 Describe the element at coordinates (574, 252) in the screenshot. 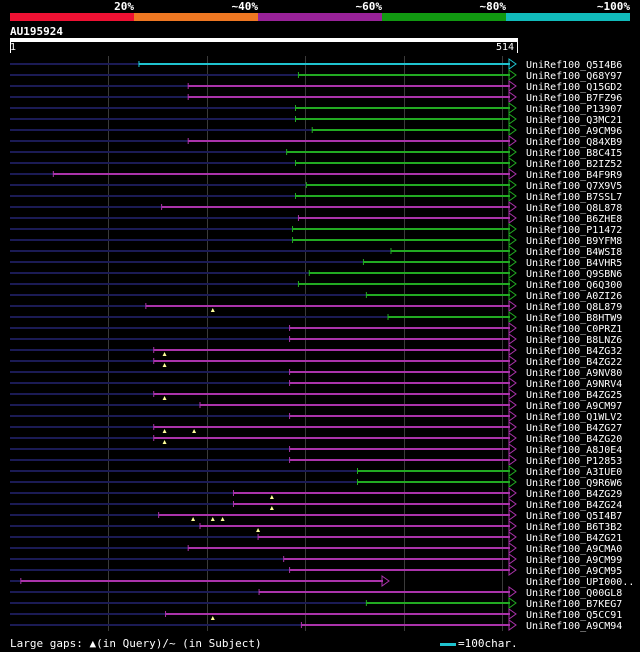

I see `hit-label: UniRef100_B4WSI8` at that location.